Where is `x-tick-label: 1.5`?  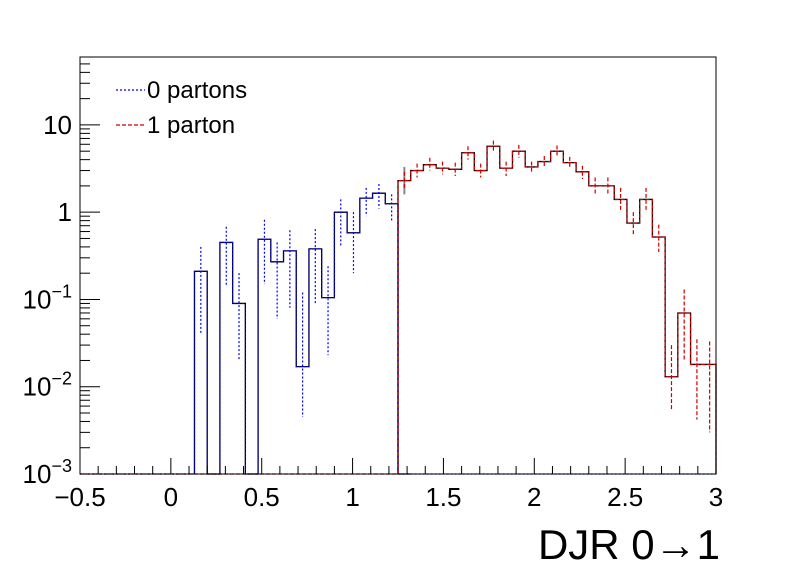 x-tick-label: 1.5 is located at coordinates (443, 497).